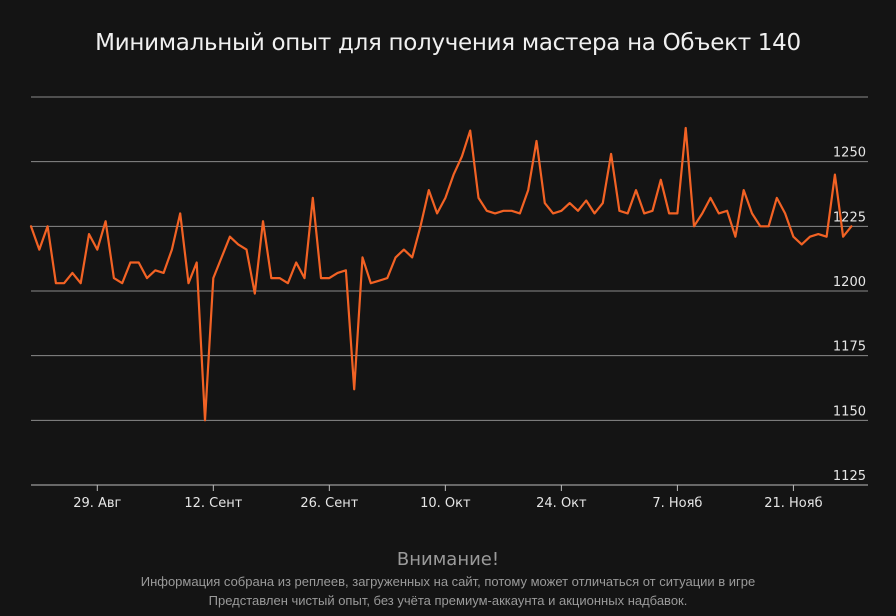 The width and height of the screenshot is (896, 616). I want to click on y-tick-label: 1225, so click(849, 217).